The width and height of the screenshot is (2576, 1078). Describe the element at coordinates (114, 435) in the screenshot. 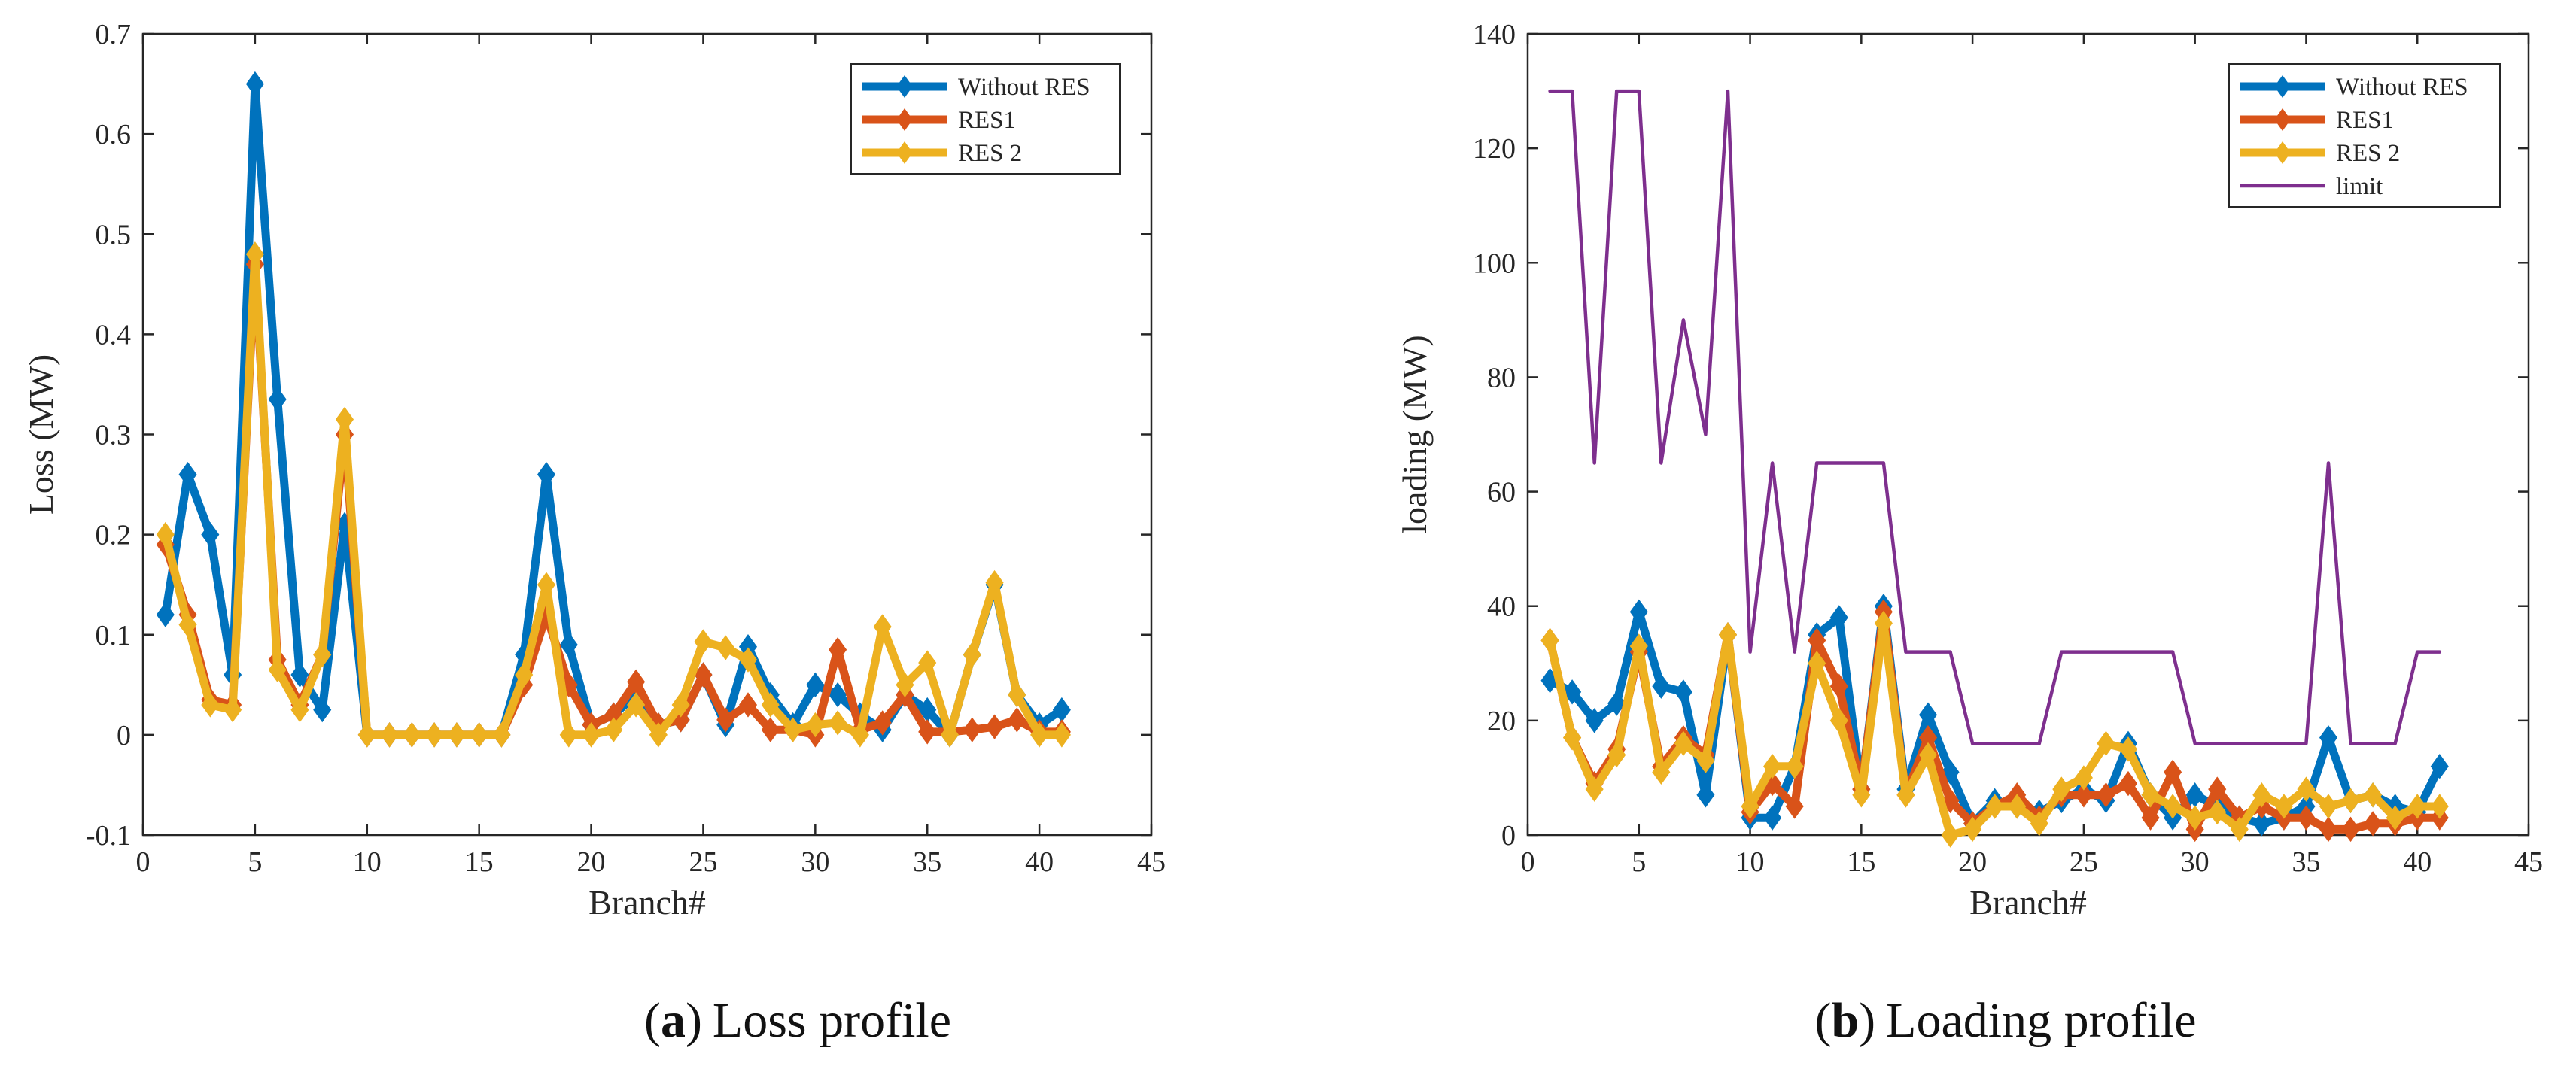

I see `y-tick-label: 0.3` at that location.